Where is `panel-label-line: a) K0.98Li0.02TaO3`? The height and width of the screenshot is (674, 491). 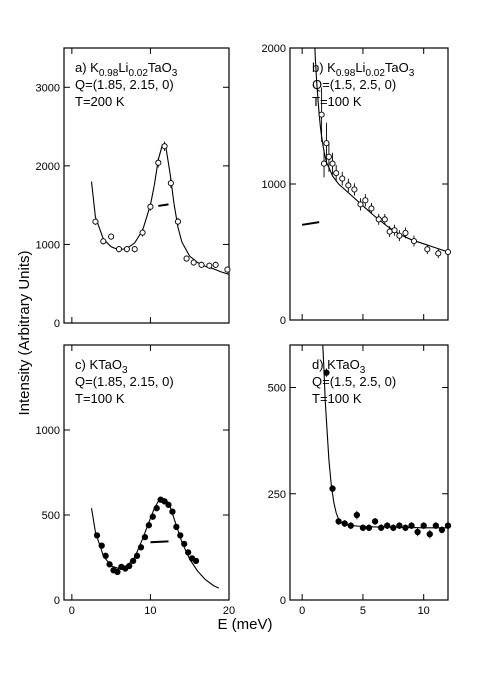 panel-label-line: a) K0.98Li0.02TaO3 is located at coordinates (126, 69).